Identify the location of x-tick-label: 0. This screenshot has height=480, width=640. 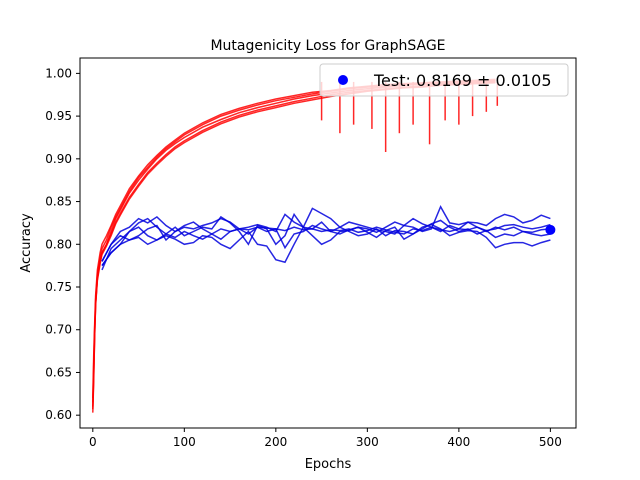
(93, 442).